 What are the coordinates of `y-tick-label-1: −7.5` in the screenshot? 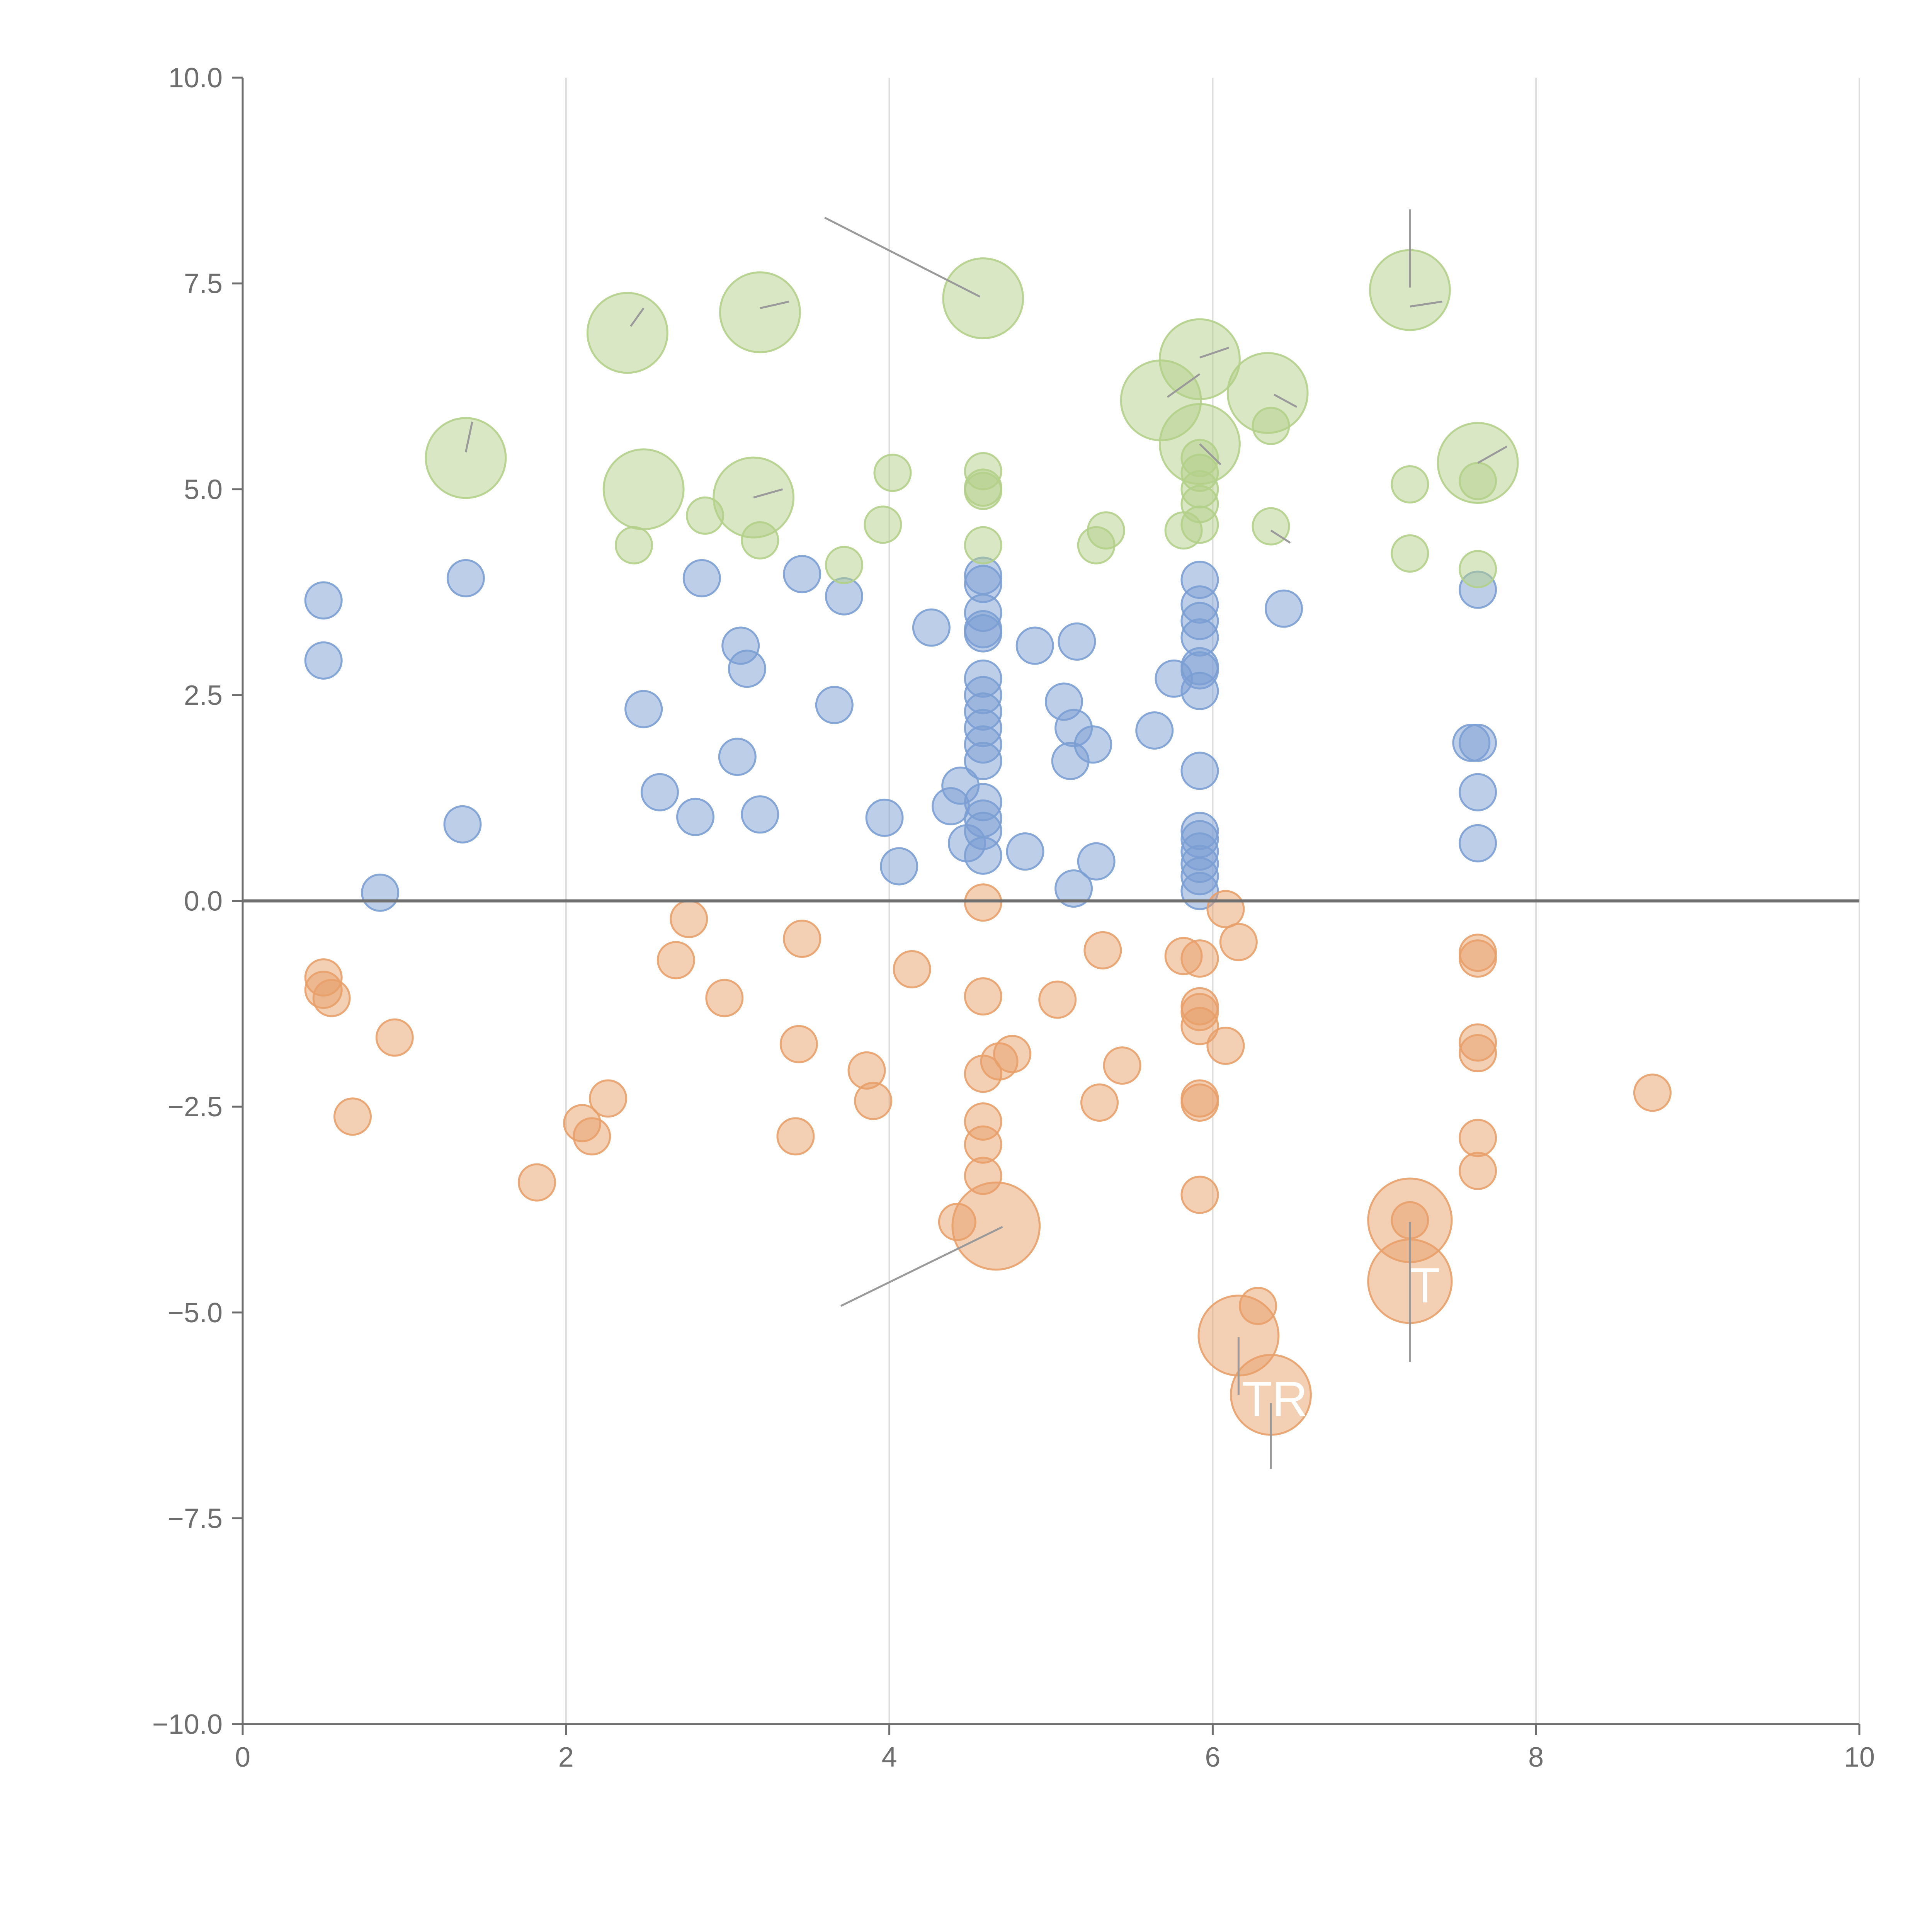 It's located at (196, 1518).